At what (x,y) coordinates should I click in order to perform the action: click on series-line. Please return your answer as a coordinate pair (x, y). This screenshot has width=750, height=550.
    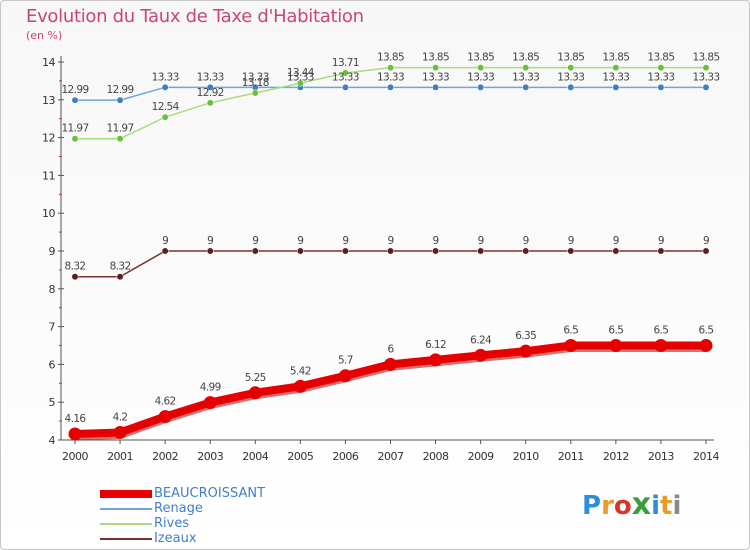
    Looking at the image, I should click on (390, 264).